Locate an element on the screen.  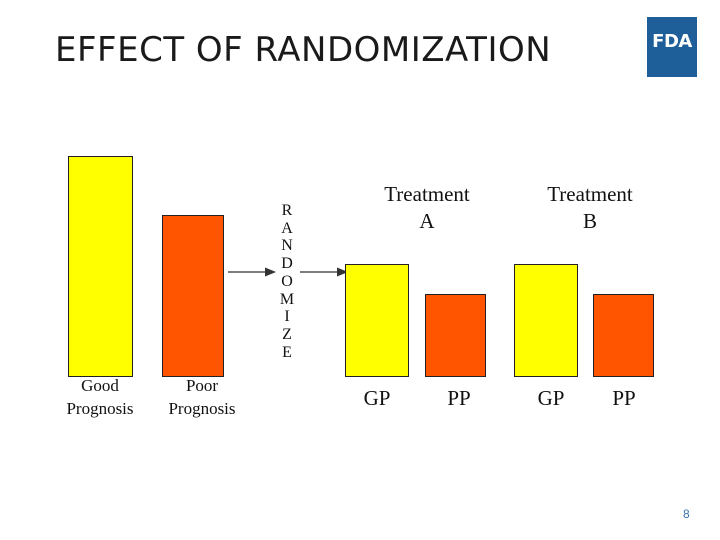
randomize-text: R A N D O M I Z E is located at coordinates (287, 281).